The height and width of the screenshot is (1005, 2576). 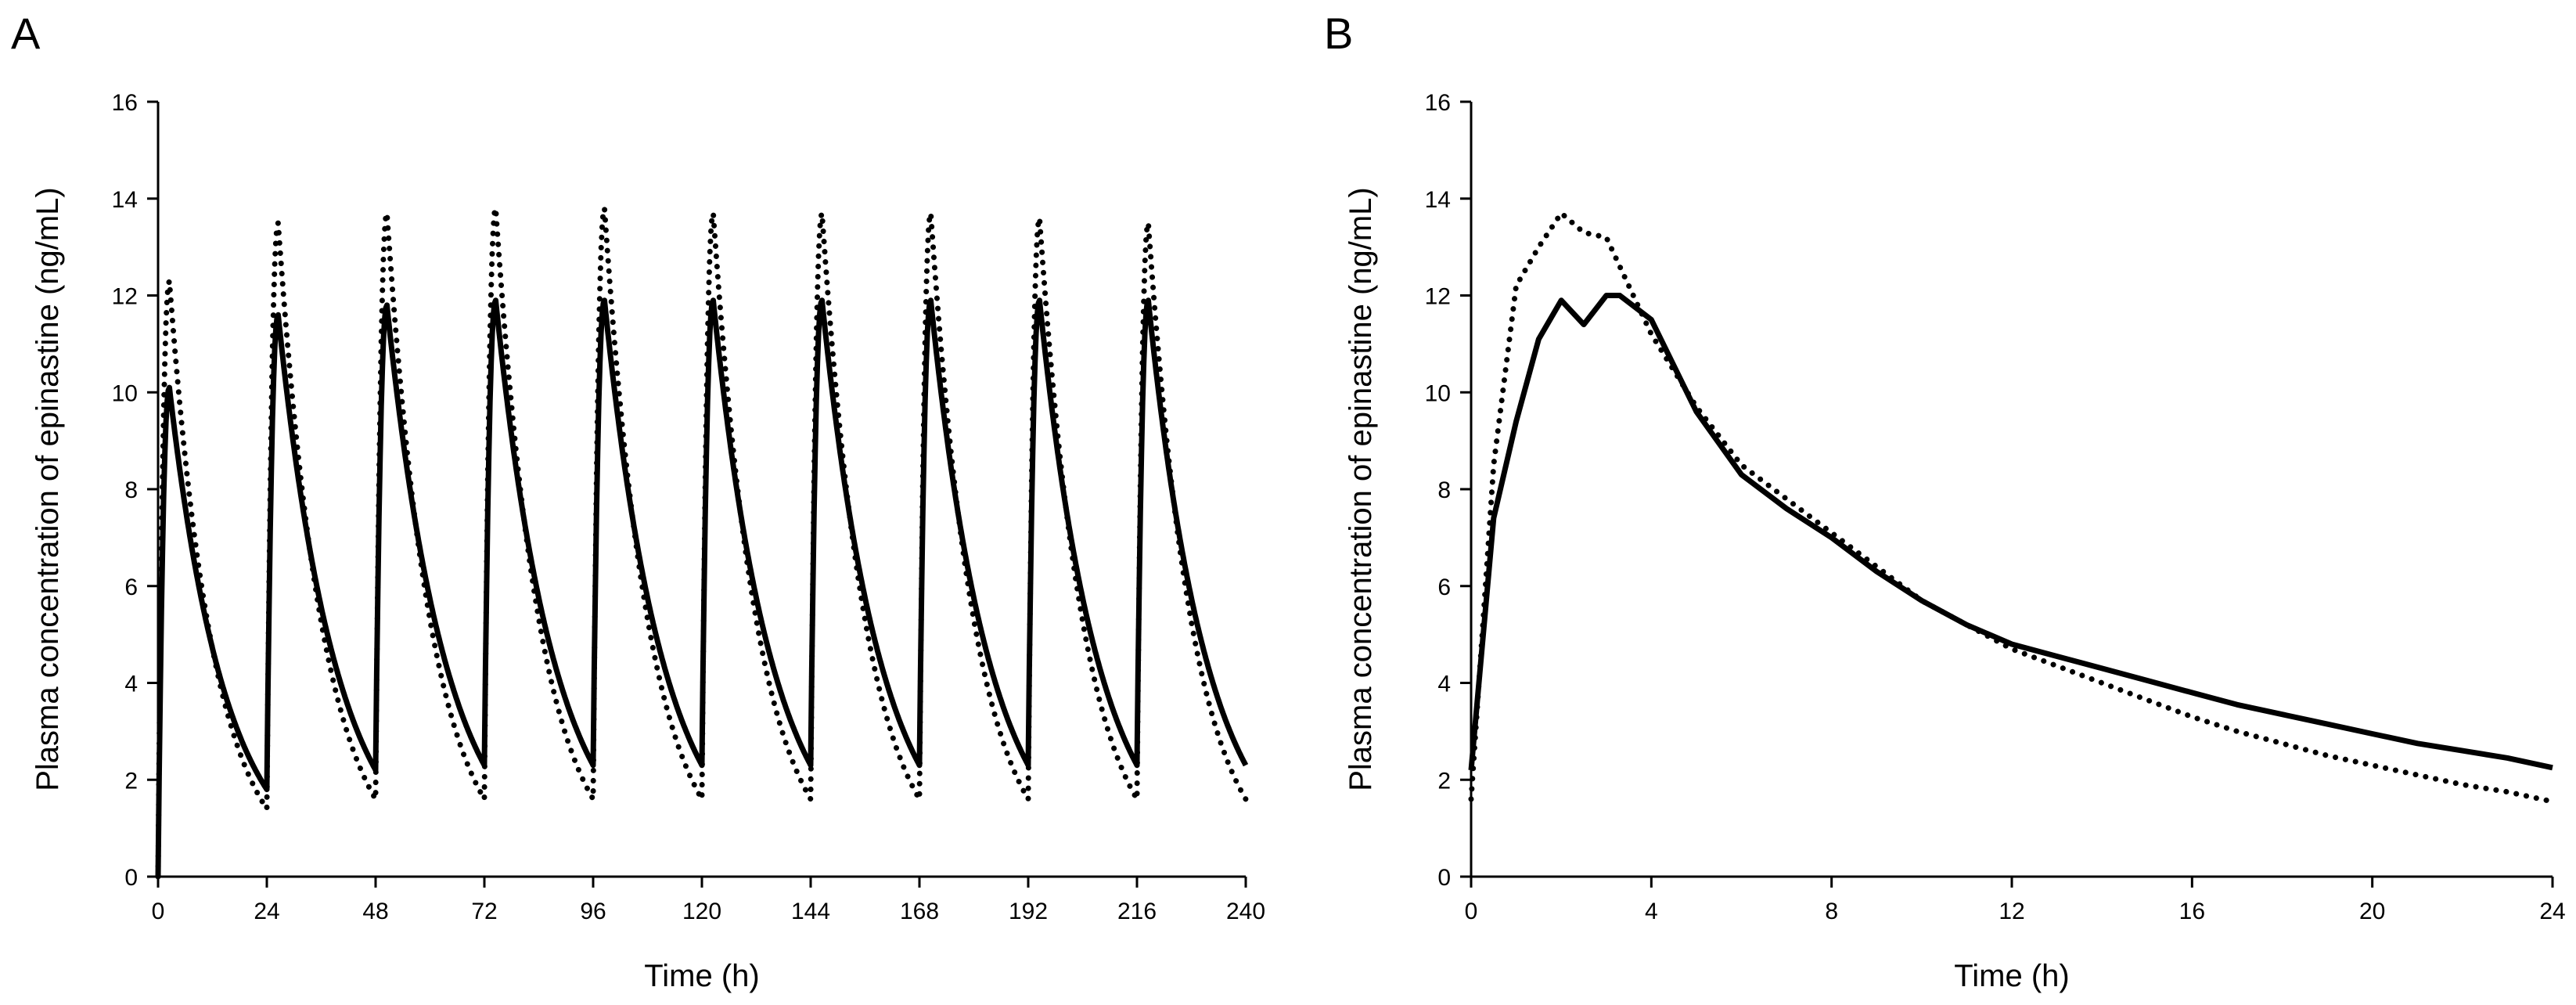 I want to click on panel-b-x-axis-title: Time (h), so click(x=2012, y=976).